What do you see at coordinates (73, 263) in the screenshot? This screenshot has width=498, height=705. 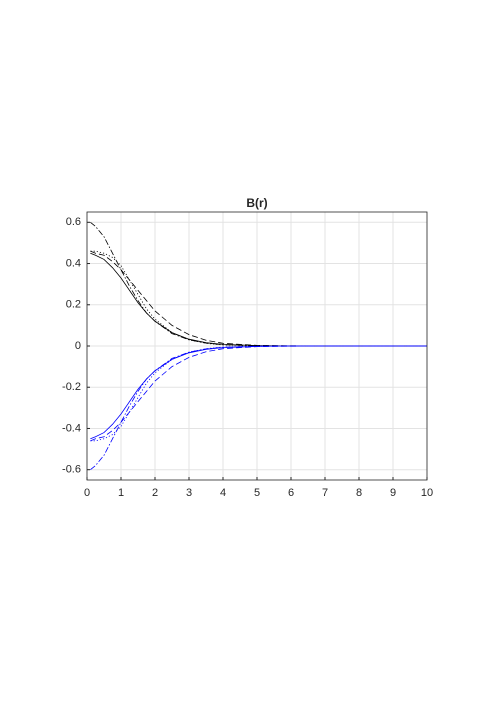 I see `y-tick-label: 0.4` at bounding box center [73, 263].